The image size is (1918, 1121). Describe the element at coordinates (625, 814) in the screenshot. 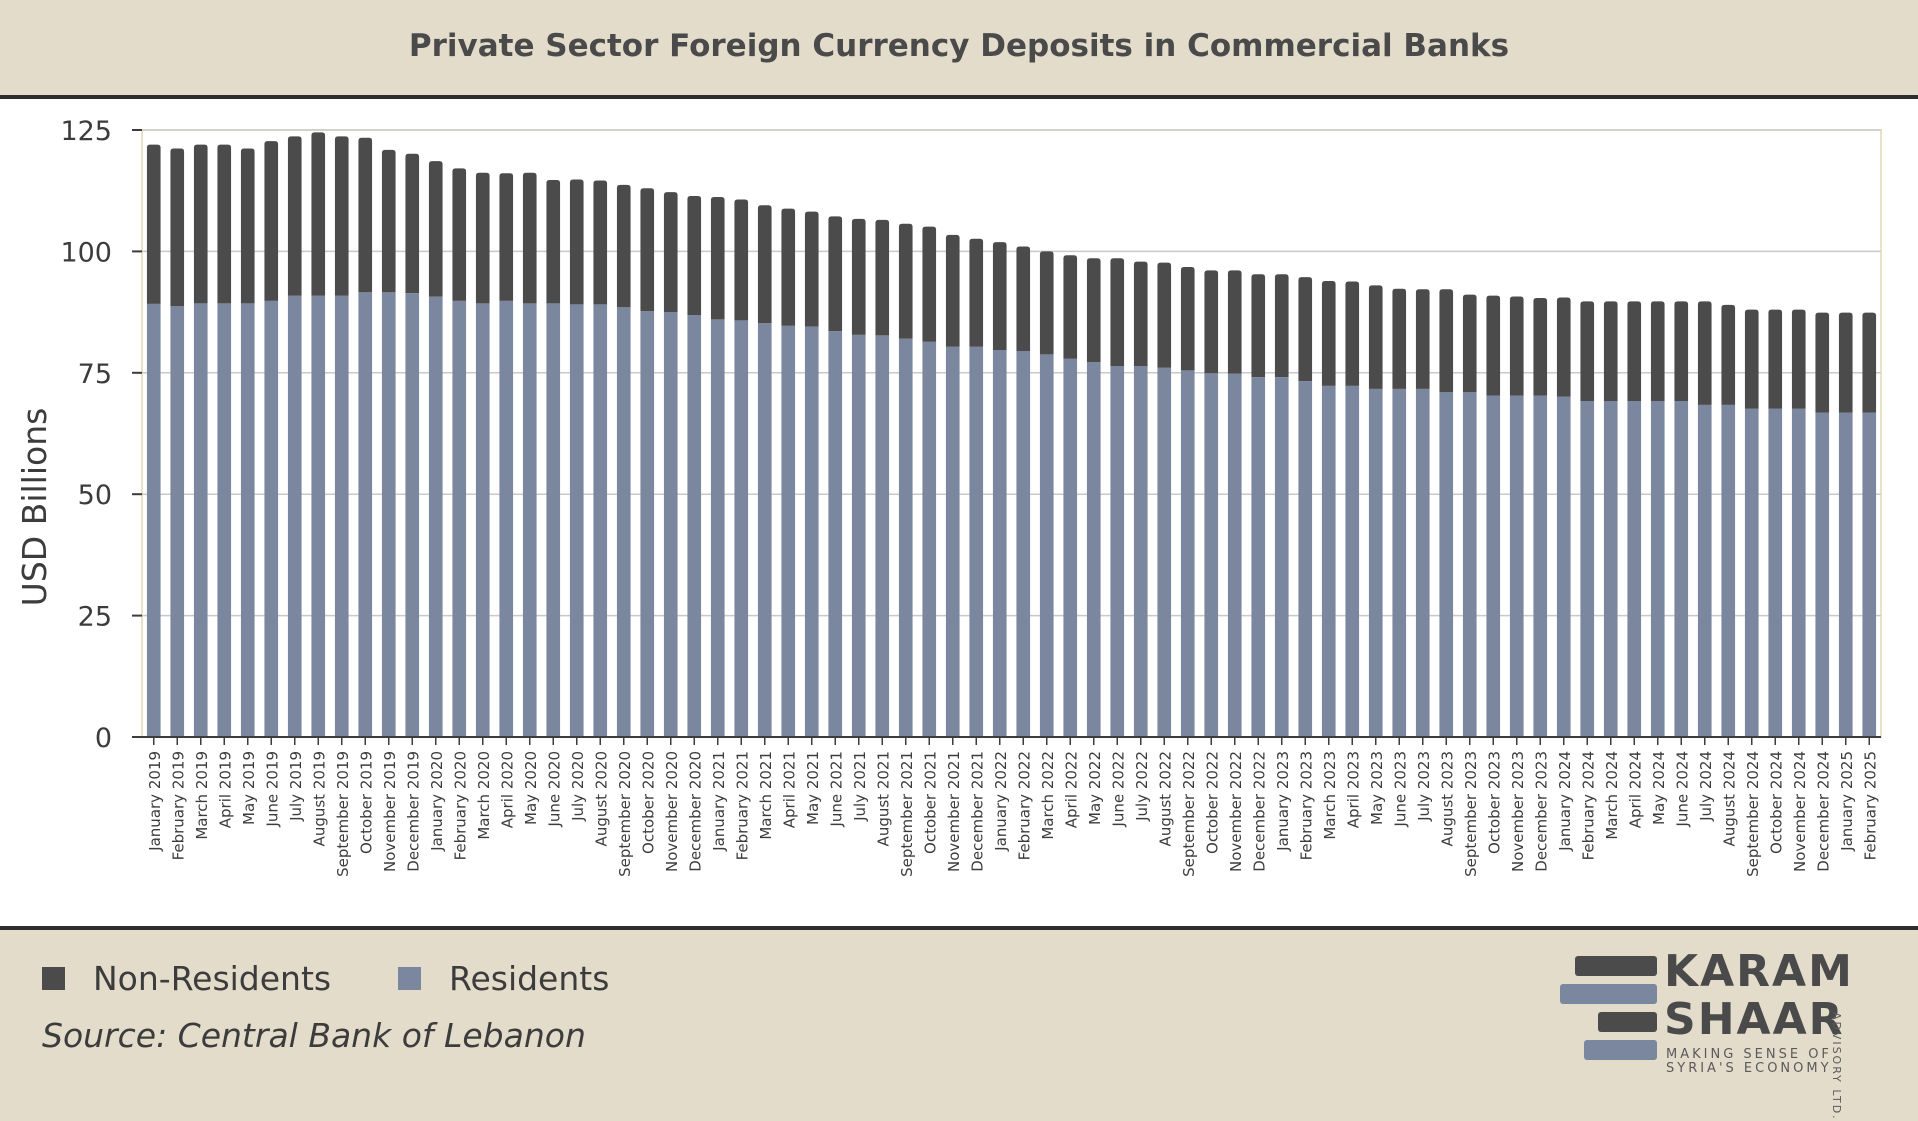

I see `x-tick-label: September 2020` at that location.